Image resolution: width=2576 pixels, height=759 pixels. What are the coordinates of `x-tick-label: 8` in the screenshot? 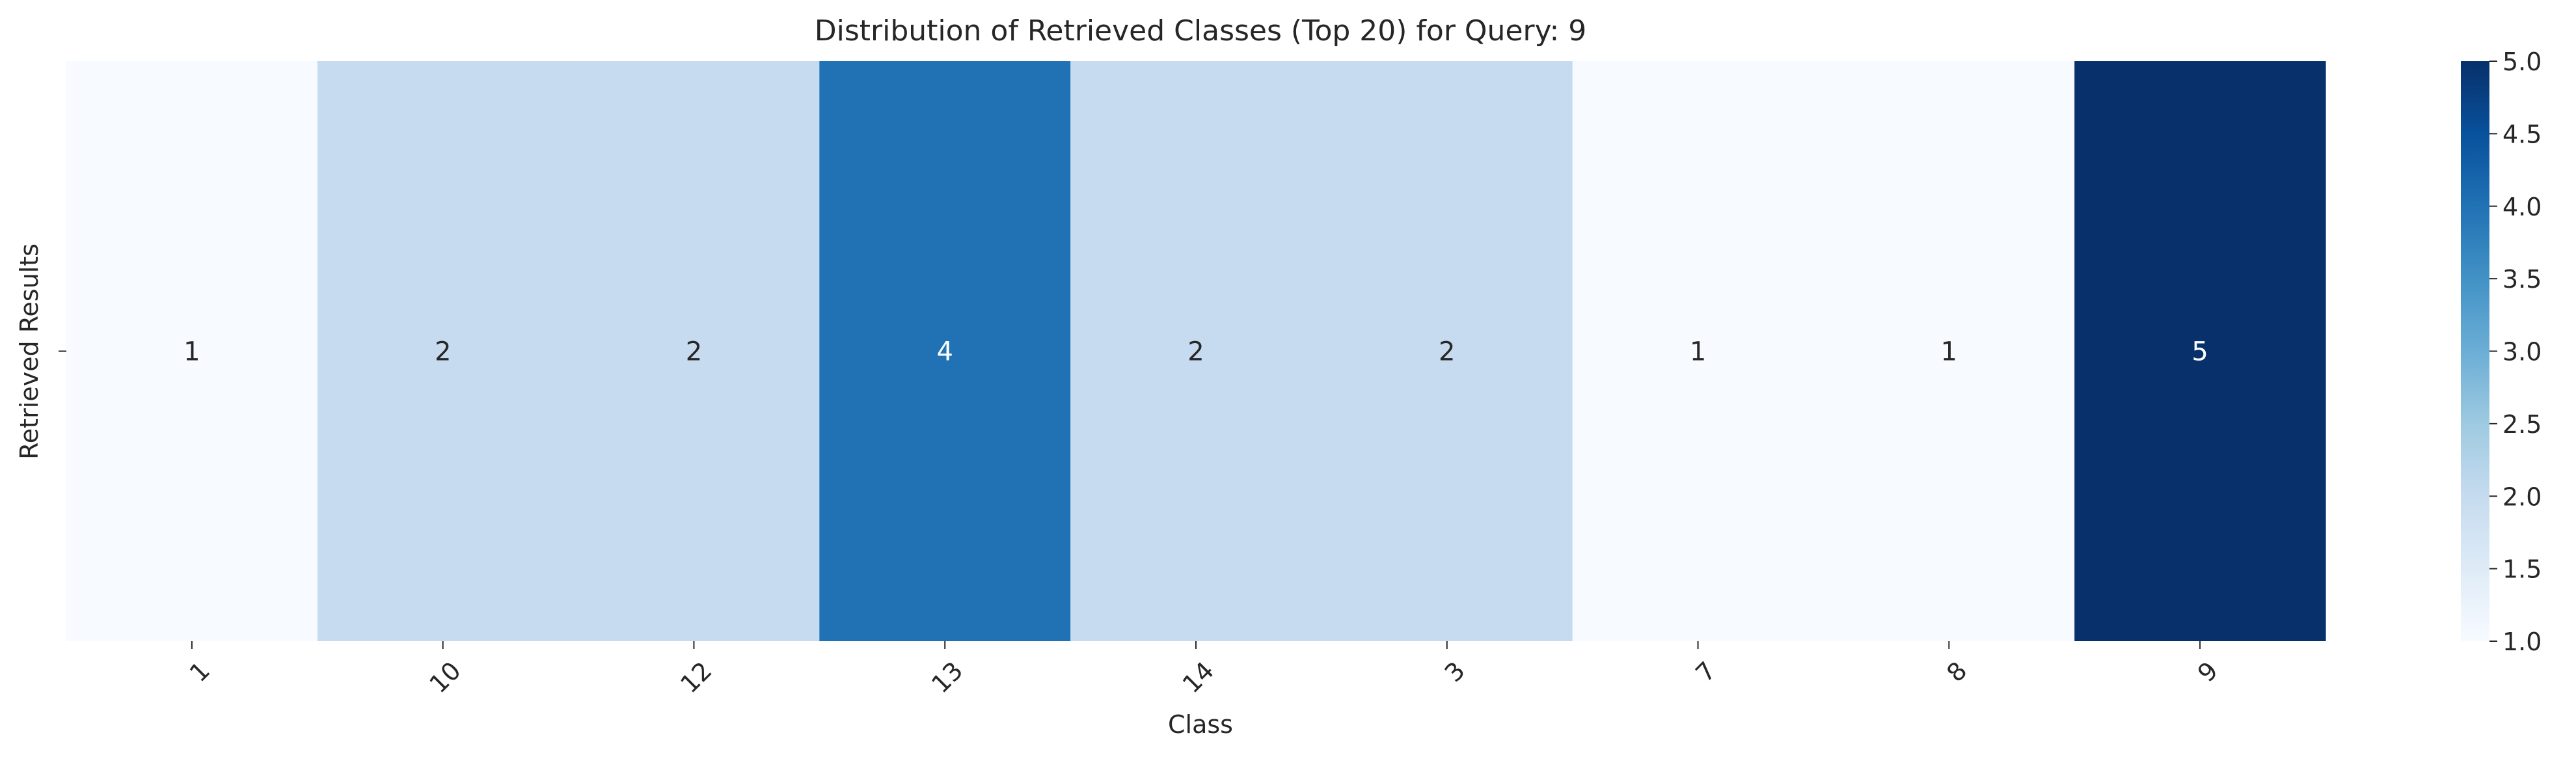 It's located at (1956, 671).